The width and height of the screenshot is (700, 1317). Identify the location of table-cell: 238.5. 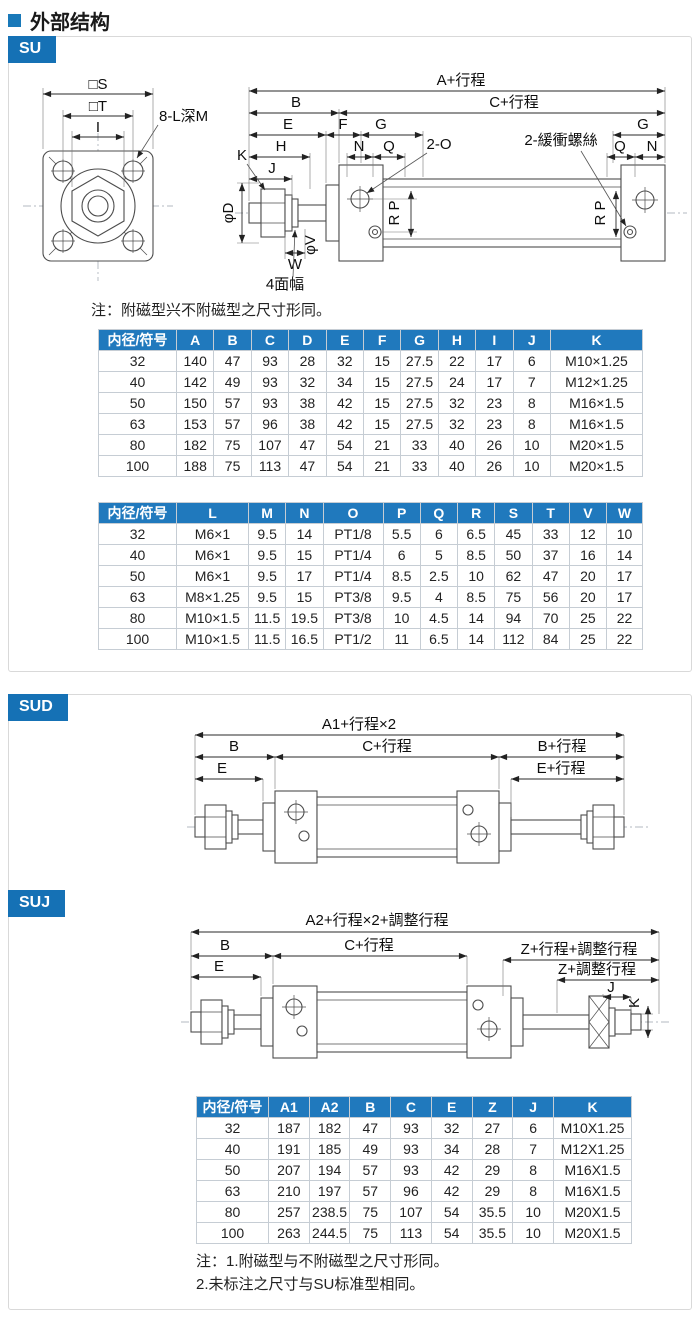
(329, 1212).